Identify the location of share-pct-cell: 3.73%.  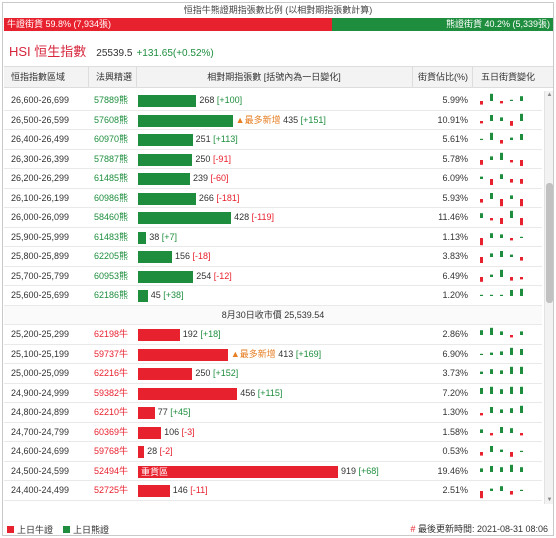
(455, 373).